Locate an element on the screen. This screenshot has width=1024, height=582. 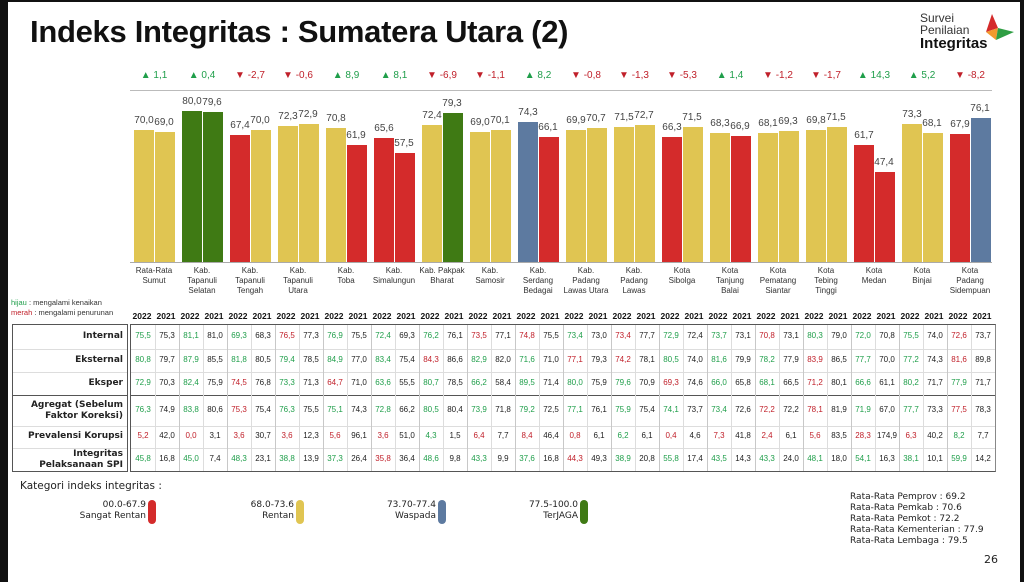
table-cell: 71,6 is located at coordinates (527, 359).